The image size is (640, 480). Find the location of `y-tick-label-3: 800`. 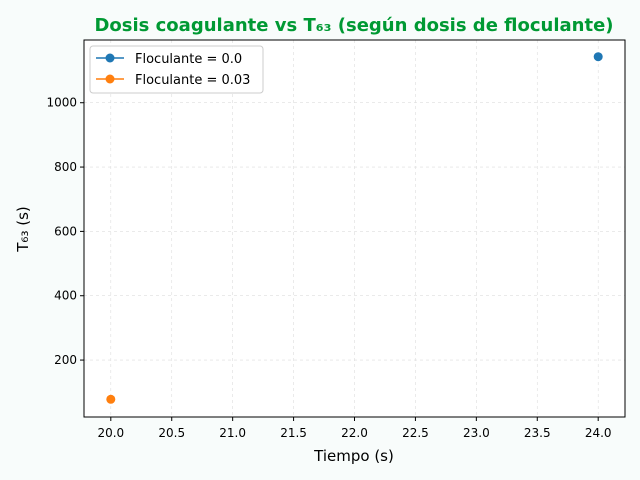

y-tick-label-3: 800 is located at coordinates (65, 167).